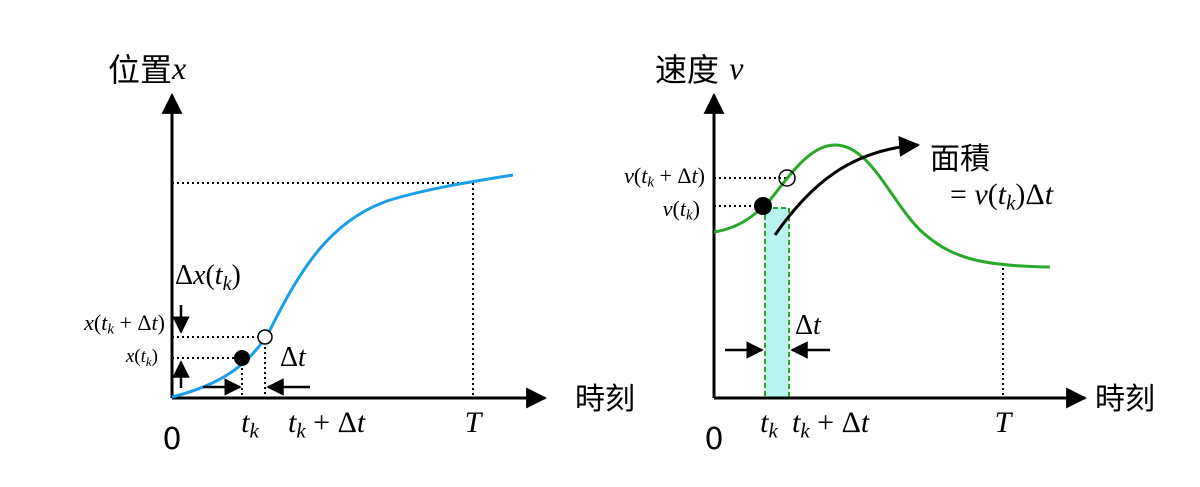 This screenshot has width=1200, height=487. I want to click on label: x(tk), so click(141, 357).